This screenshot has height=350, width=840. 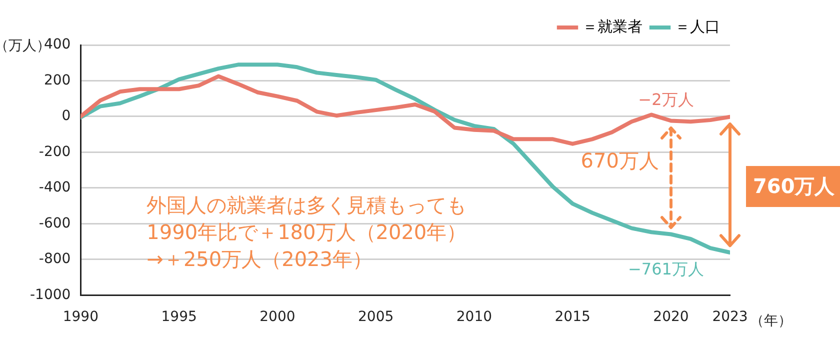 What do you see at coordinates (697, 26) in the screenshot?
I see `legend-label: ＝人口` at bounding box center [697, 26].